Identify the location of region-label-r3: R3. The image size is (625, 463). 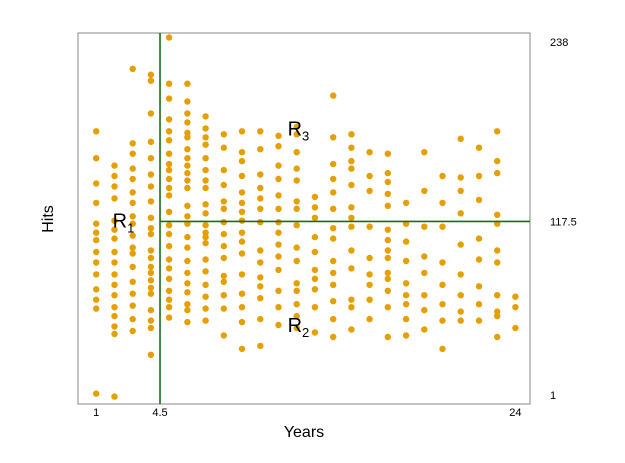
(299, 130).